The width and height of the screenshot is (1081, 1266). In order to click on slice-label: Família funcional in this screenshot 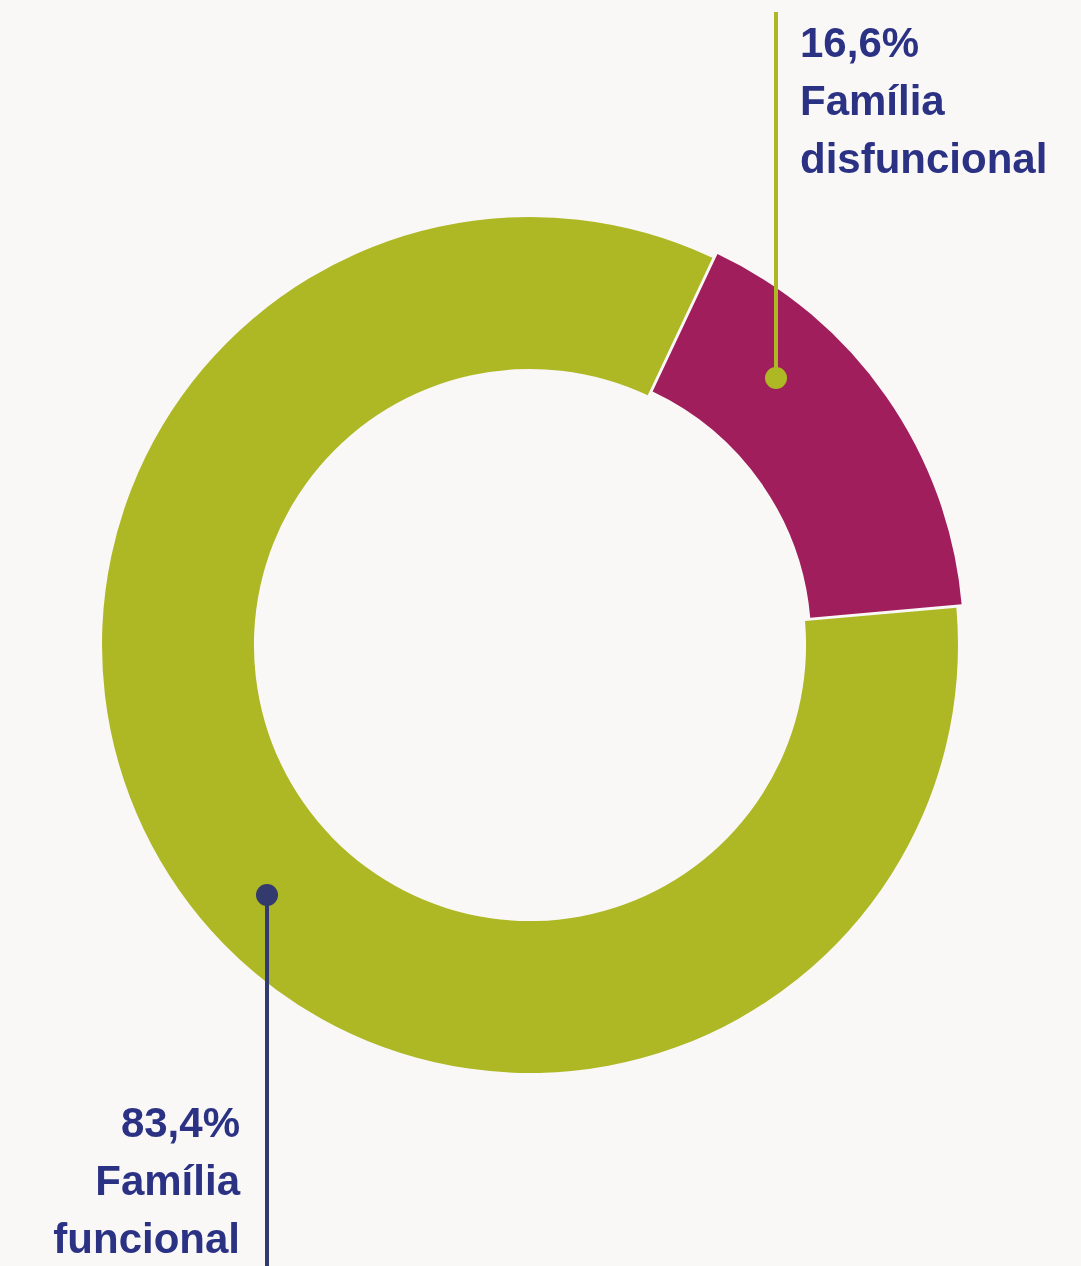, I will do `click(147, 1209)`.